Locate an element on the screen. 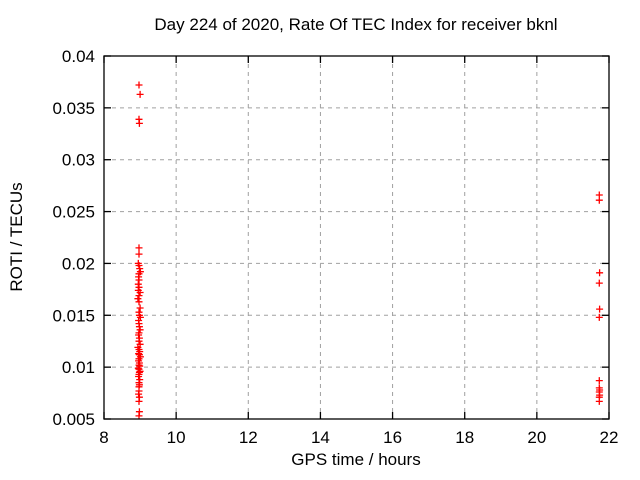 The width and height of the screenshot is (640, 480). x-tick-label: 10 is located at coordinates (176, 437).